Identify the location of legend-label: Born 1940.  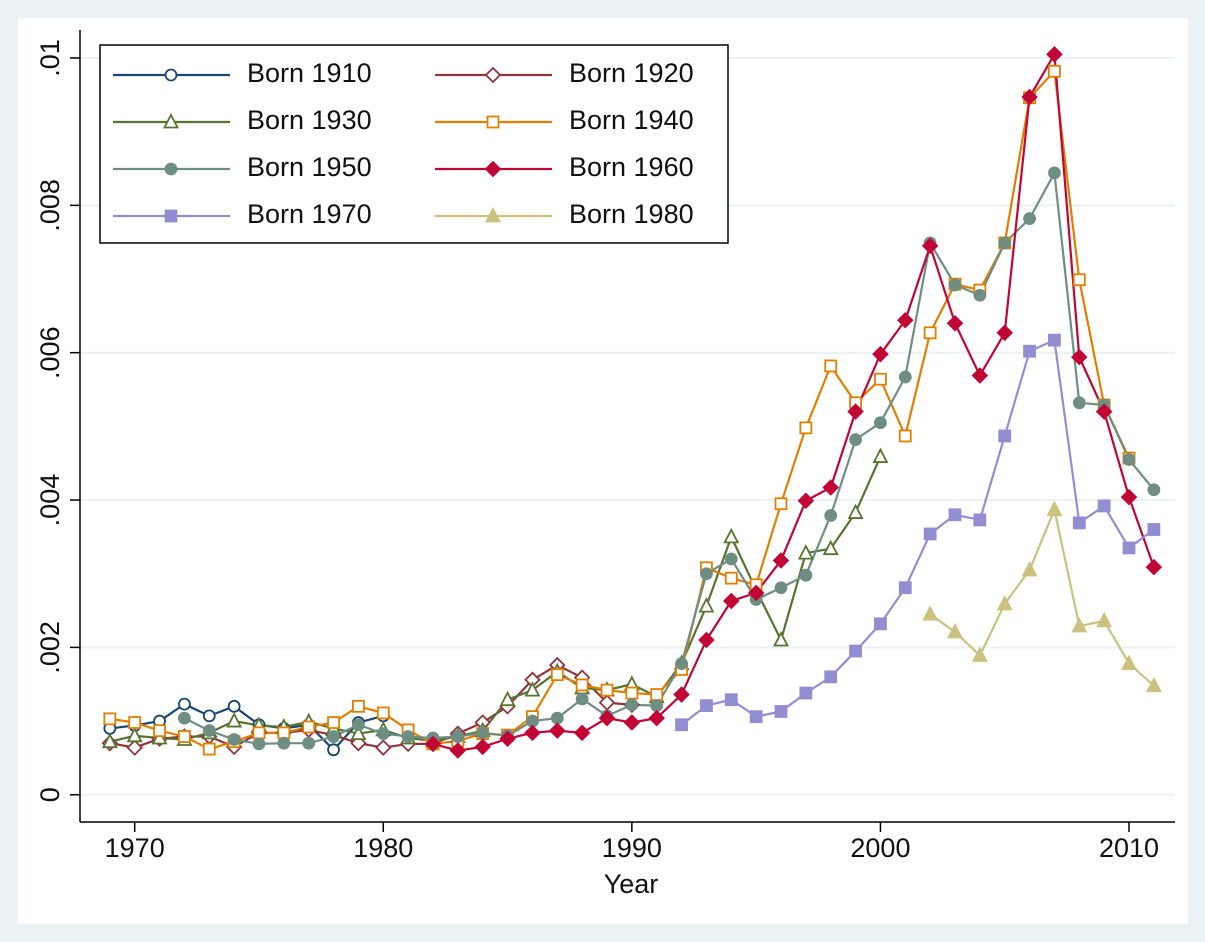
(631, 120).